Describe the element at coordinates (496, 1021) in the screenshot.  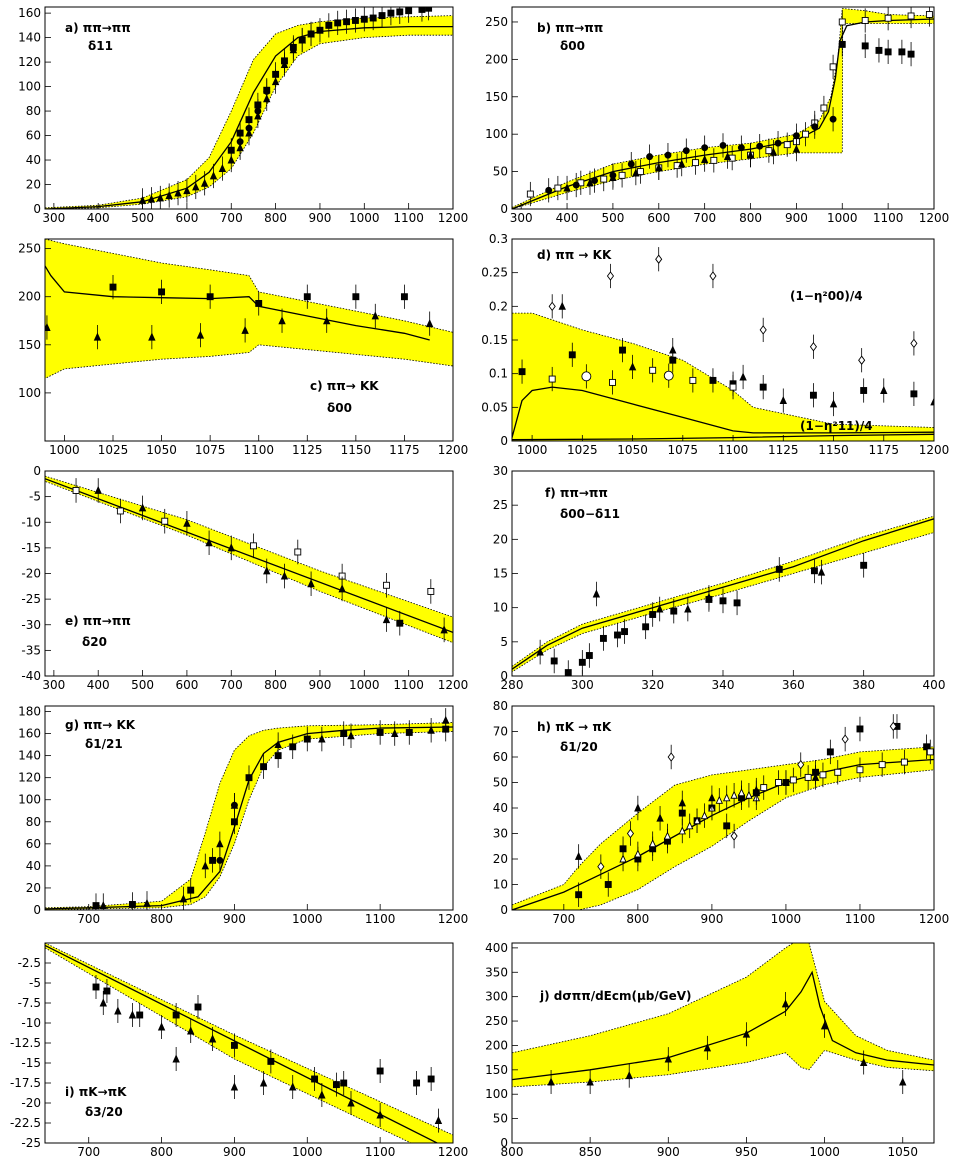
I see `y-tick-label: 250` at that location.